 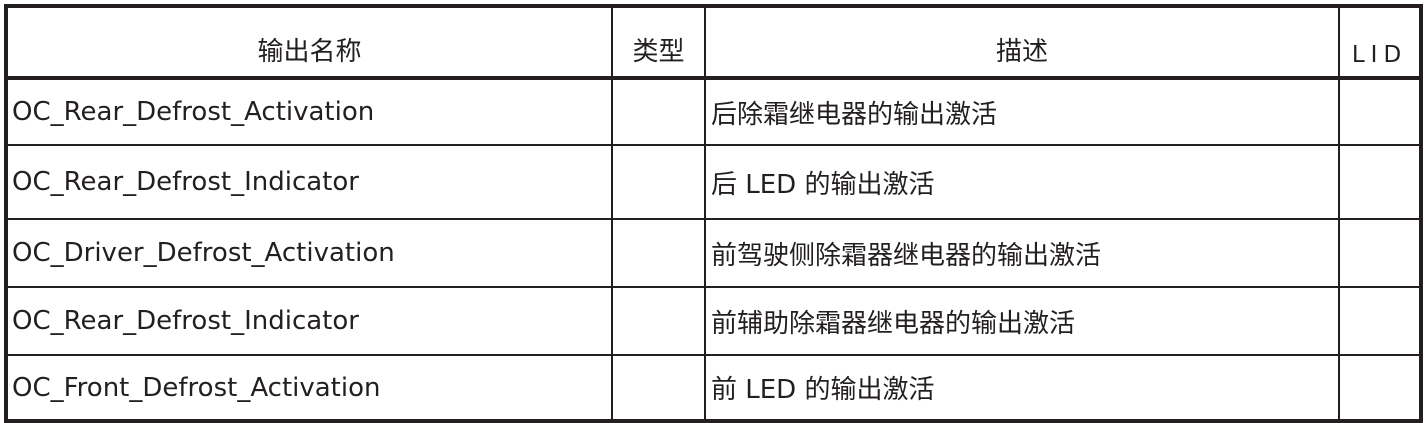 I want to click on header-output-name: 输出名称, so click(x=309, y=42).